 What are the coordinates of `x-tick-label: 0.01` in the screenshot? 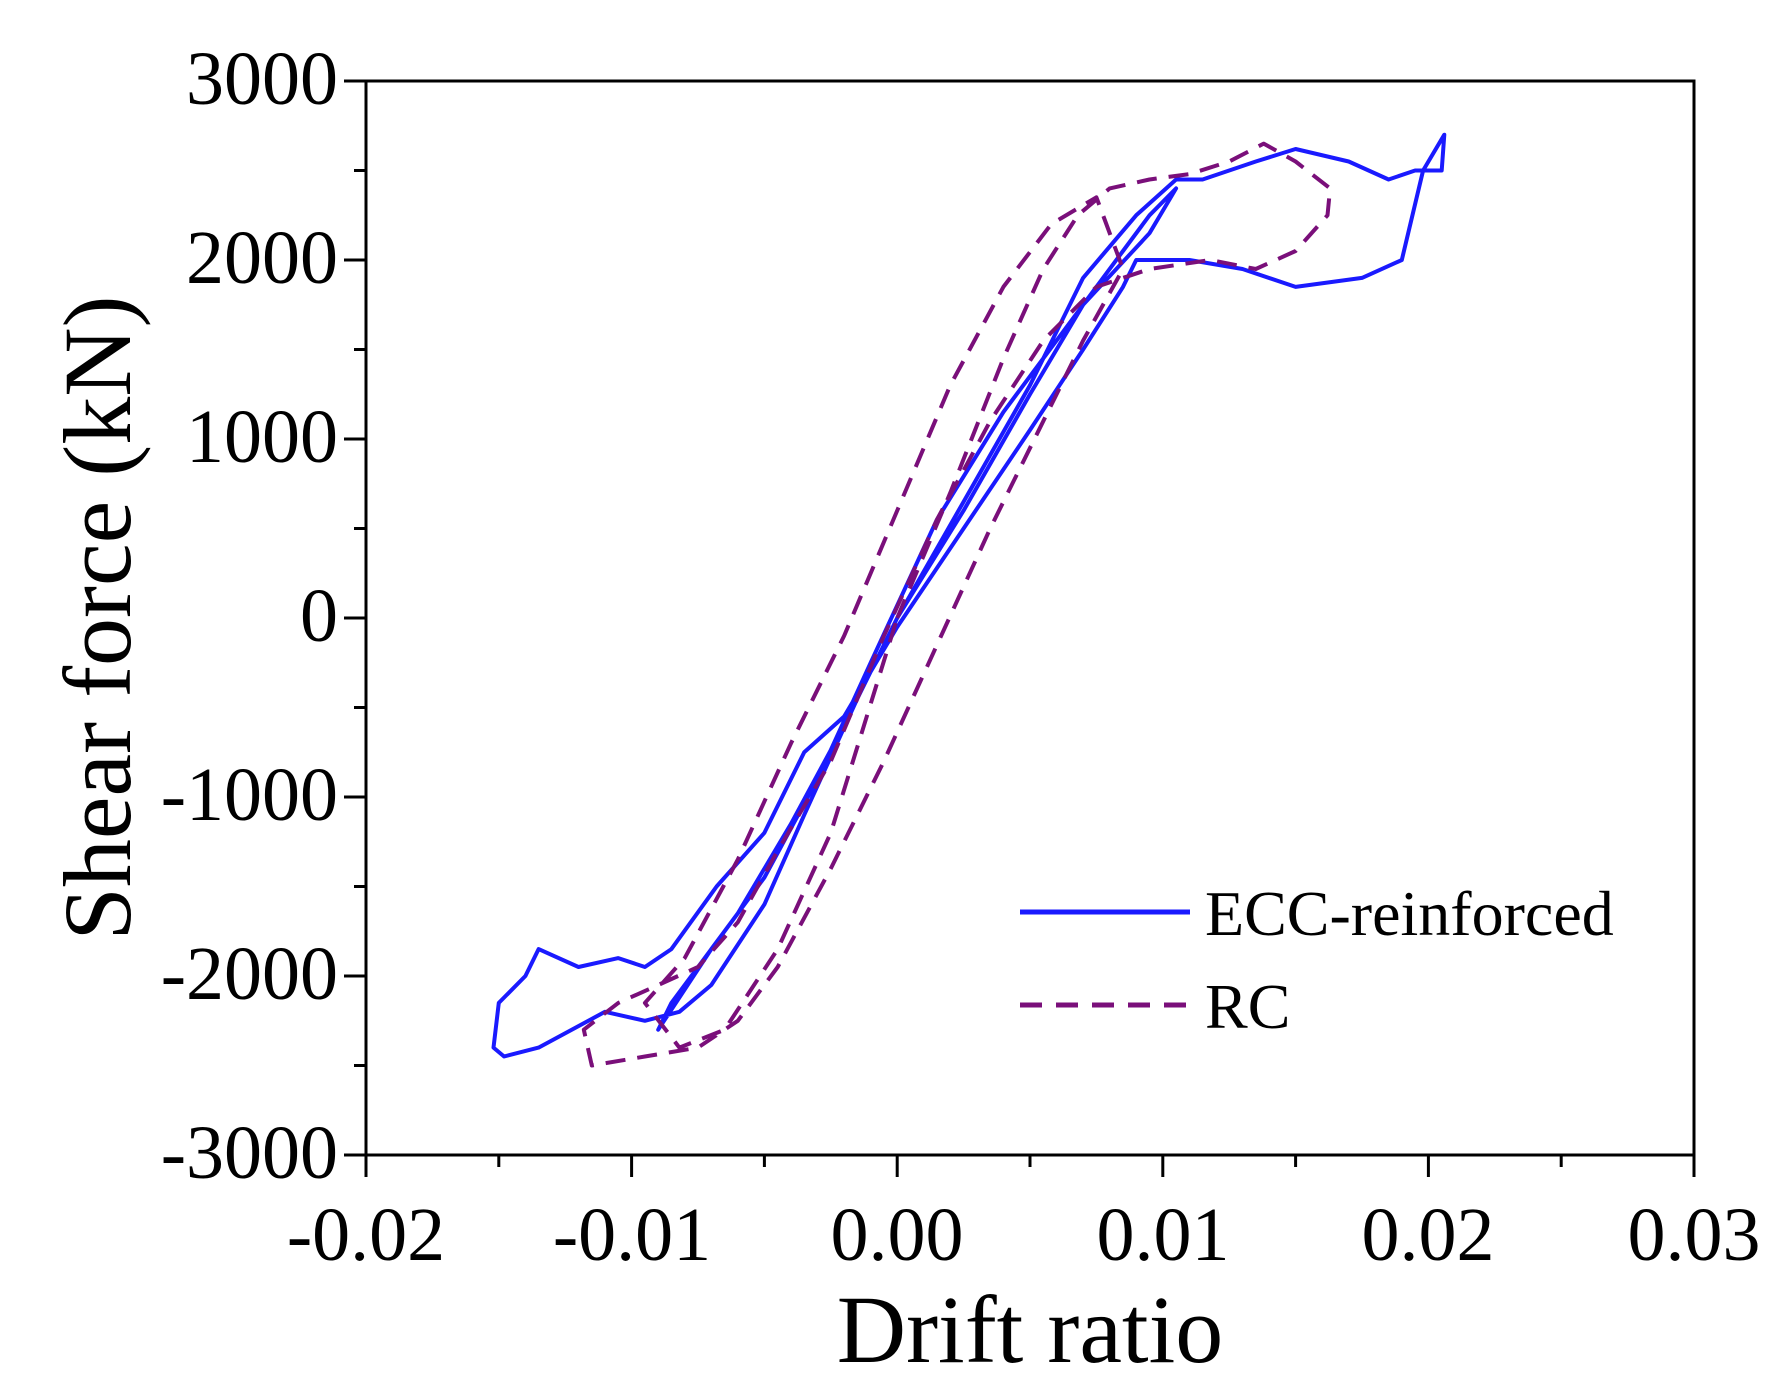 It's located at (1163, 1235).